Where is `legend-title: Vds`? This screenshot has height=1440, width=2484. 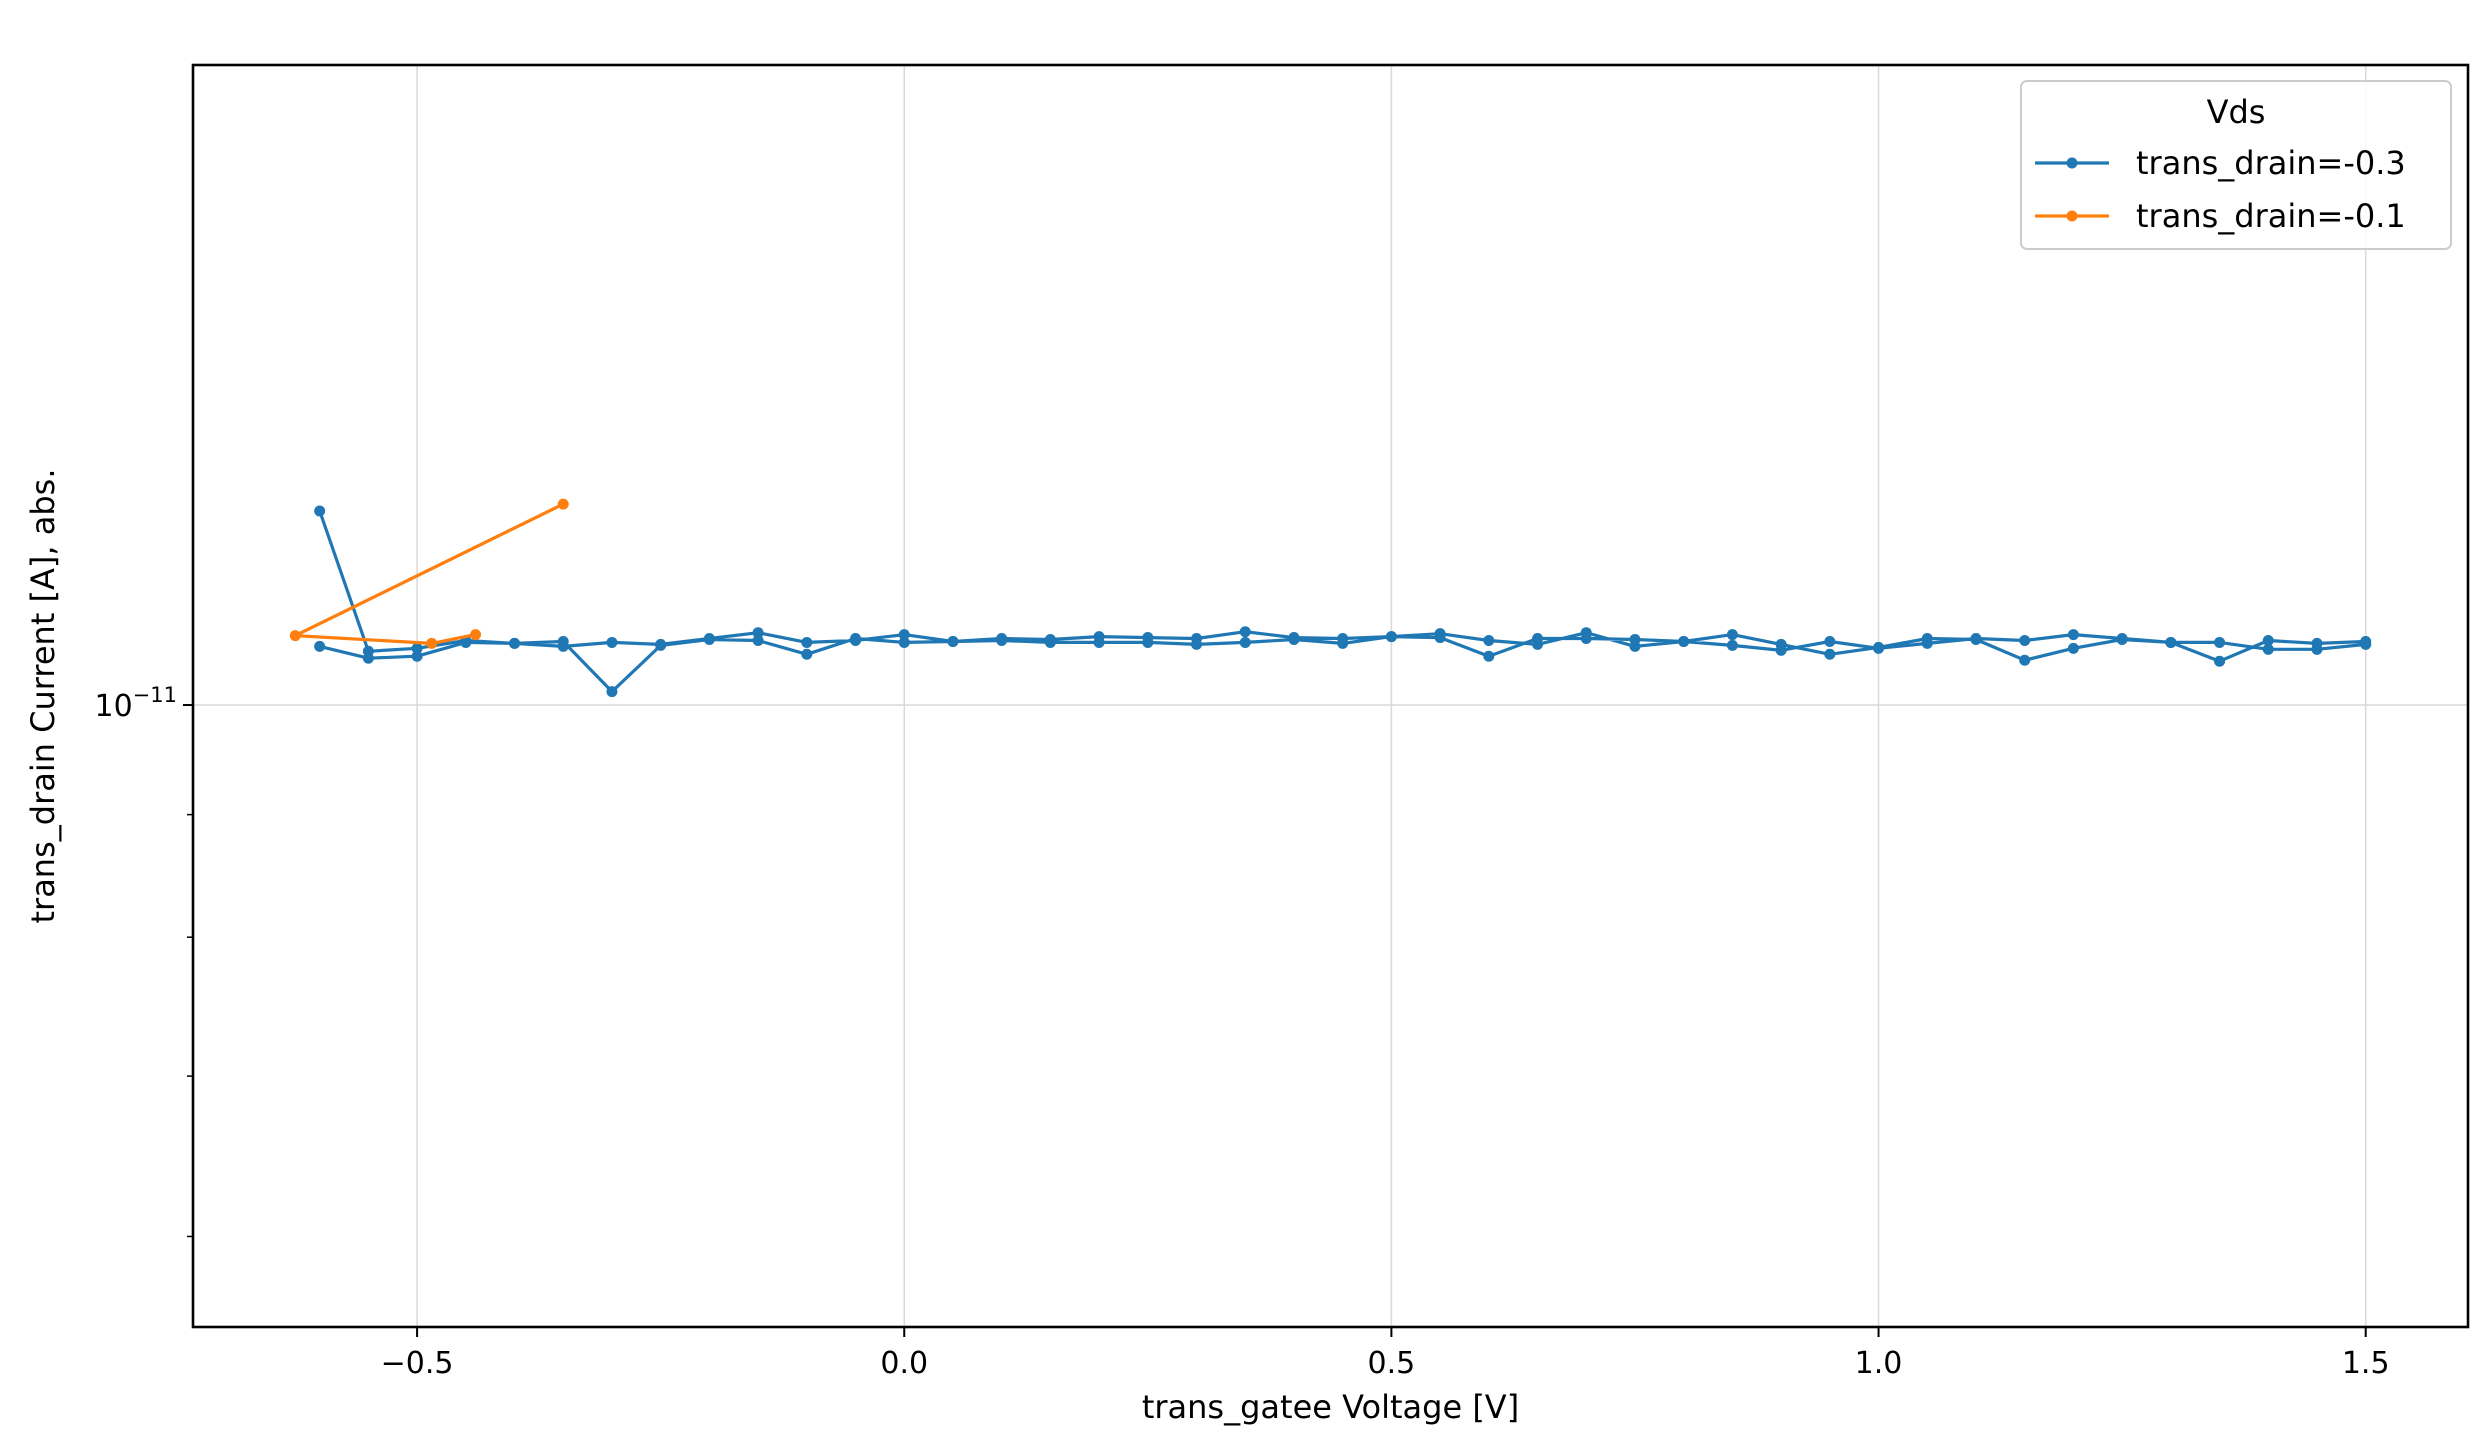
legend-title: Vds is located at coordinates (2236, 112).